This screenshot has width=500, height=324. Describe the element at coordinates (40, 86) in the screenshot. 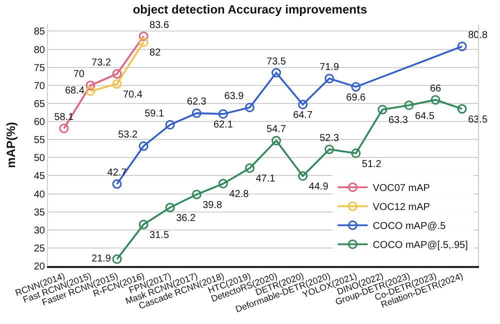

I see `y-tick-label: 70` at that location.